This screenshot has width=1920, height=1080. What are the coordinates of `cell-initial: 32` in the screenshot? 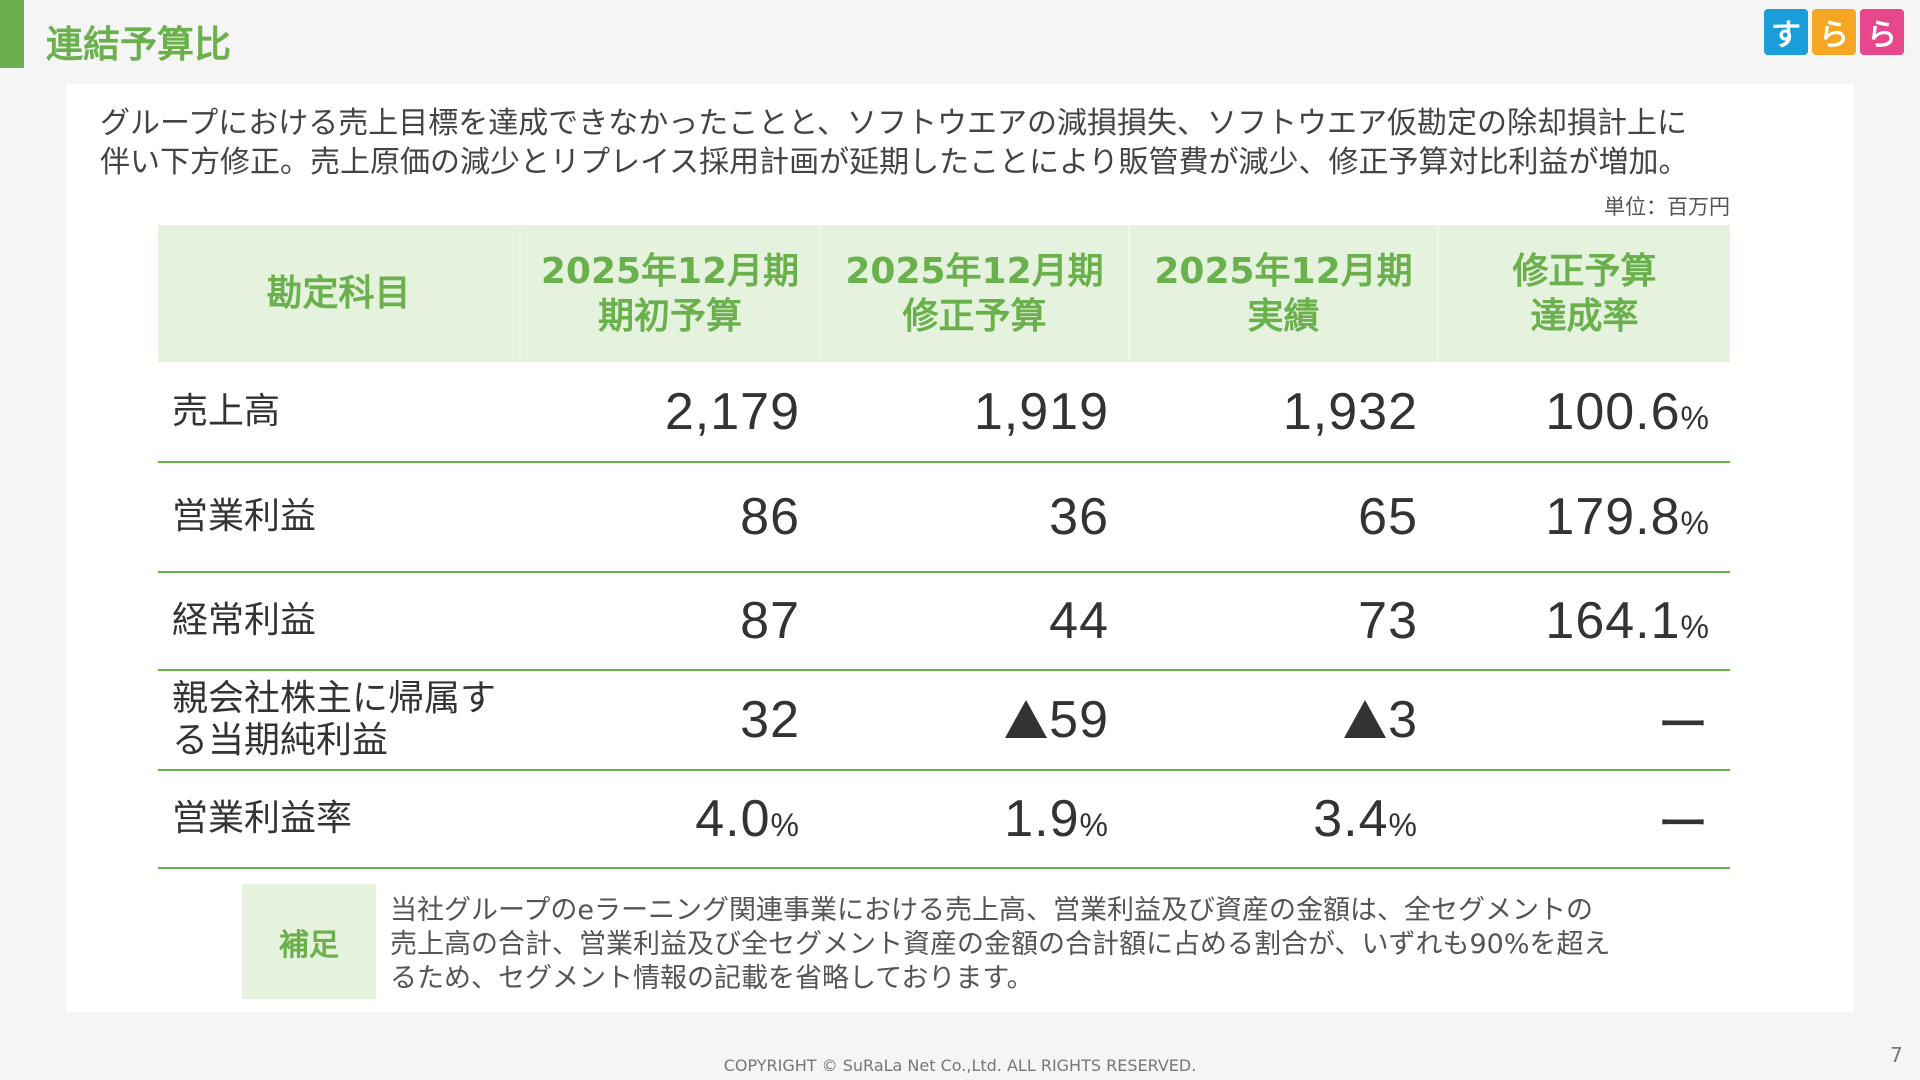 It's located at (670, 720).